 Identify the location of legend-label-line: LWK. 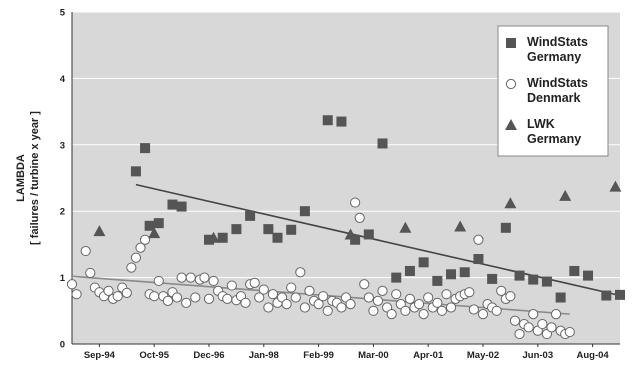
(541, 124).